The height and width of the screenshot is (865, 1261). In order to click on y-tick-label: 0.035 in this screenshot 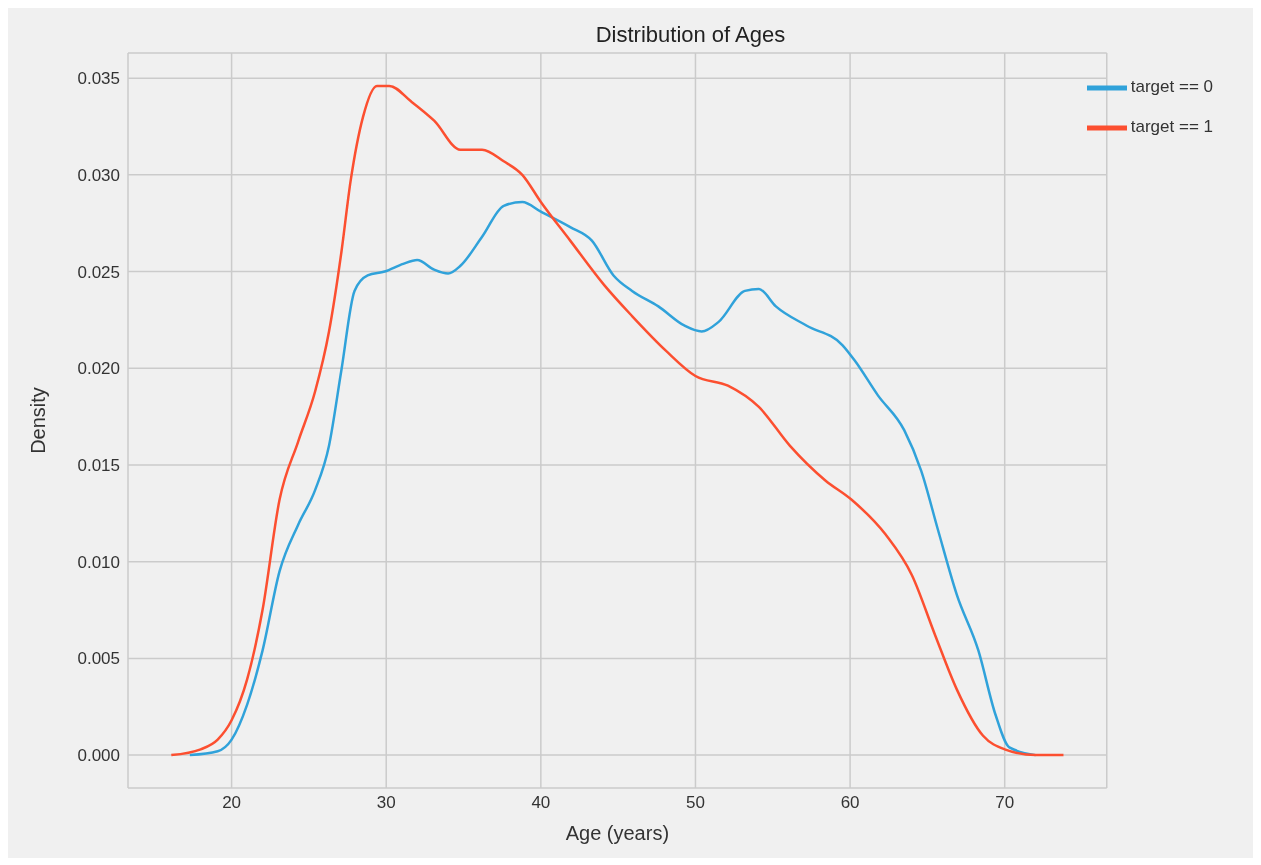, I will do `click(98, 79)`.